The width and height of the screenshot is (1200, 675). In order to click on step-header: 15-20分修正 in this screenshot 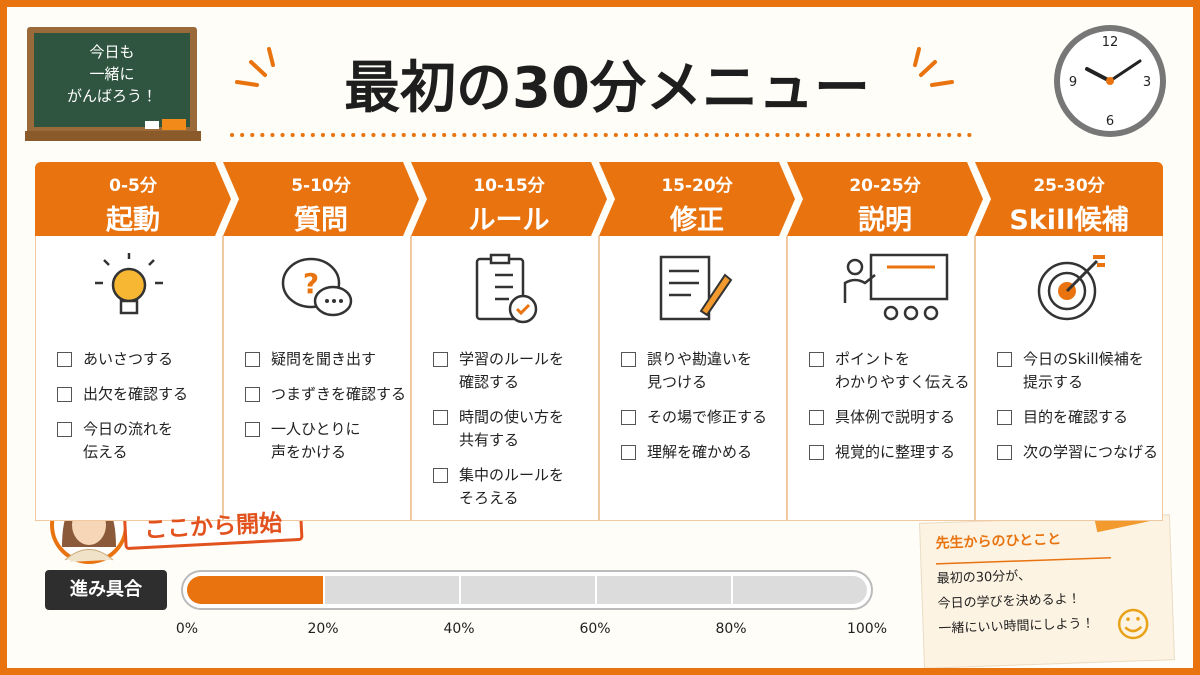, I will do `click(697, 199)`.